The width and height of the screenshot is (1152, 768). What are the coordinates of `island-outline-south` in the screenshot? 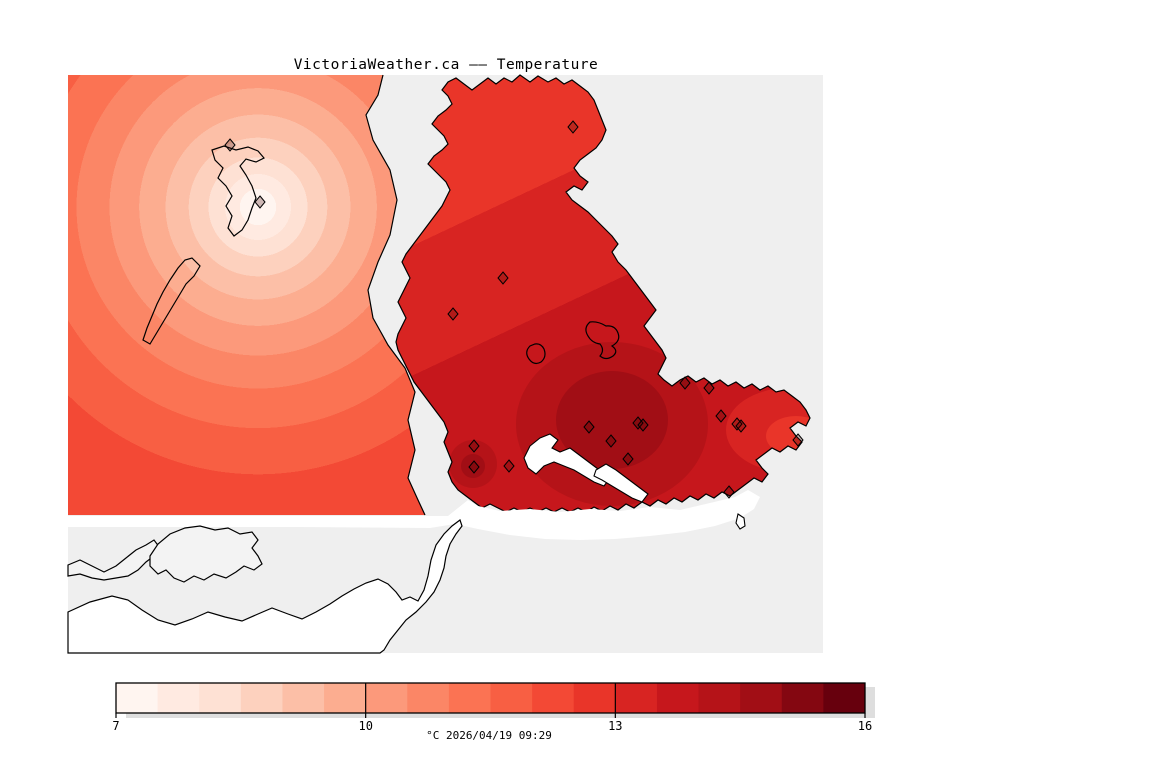 It's located at (171, 301).